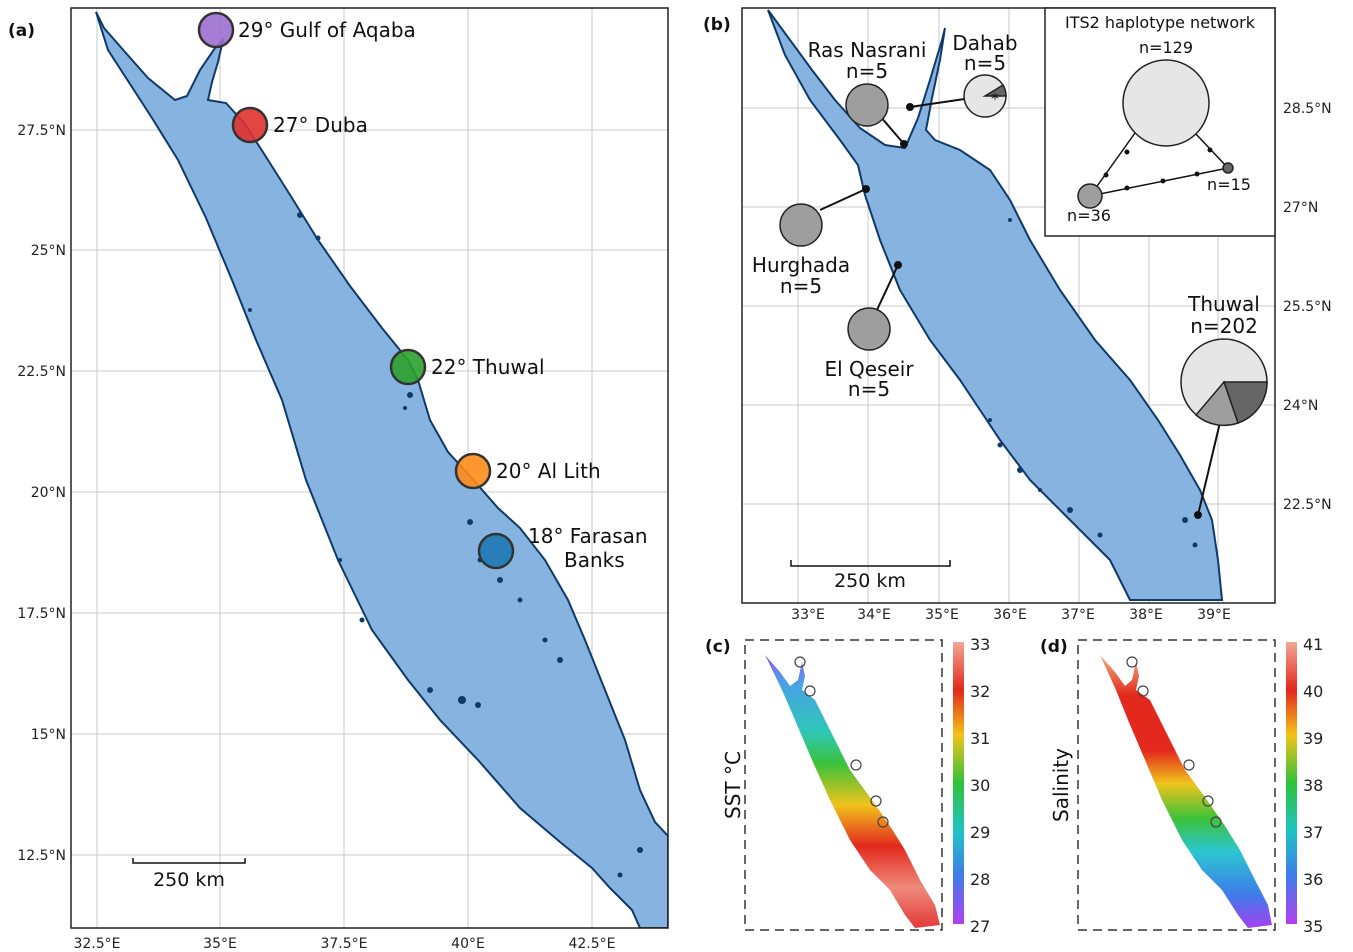  I want to click on lon-tick: 38°E, so click(1146, 615).